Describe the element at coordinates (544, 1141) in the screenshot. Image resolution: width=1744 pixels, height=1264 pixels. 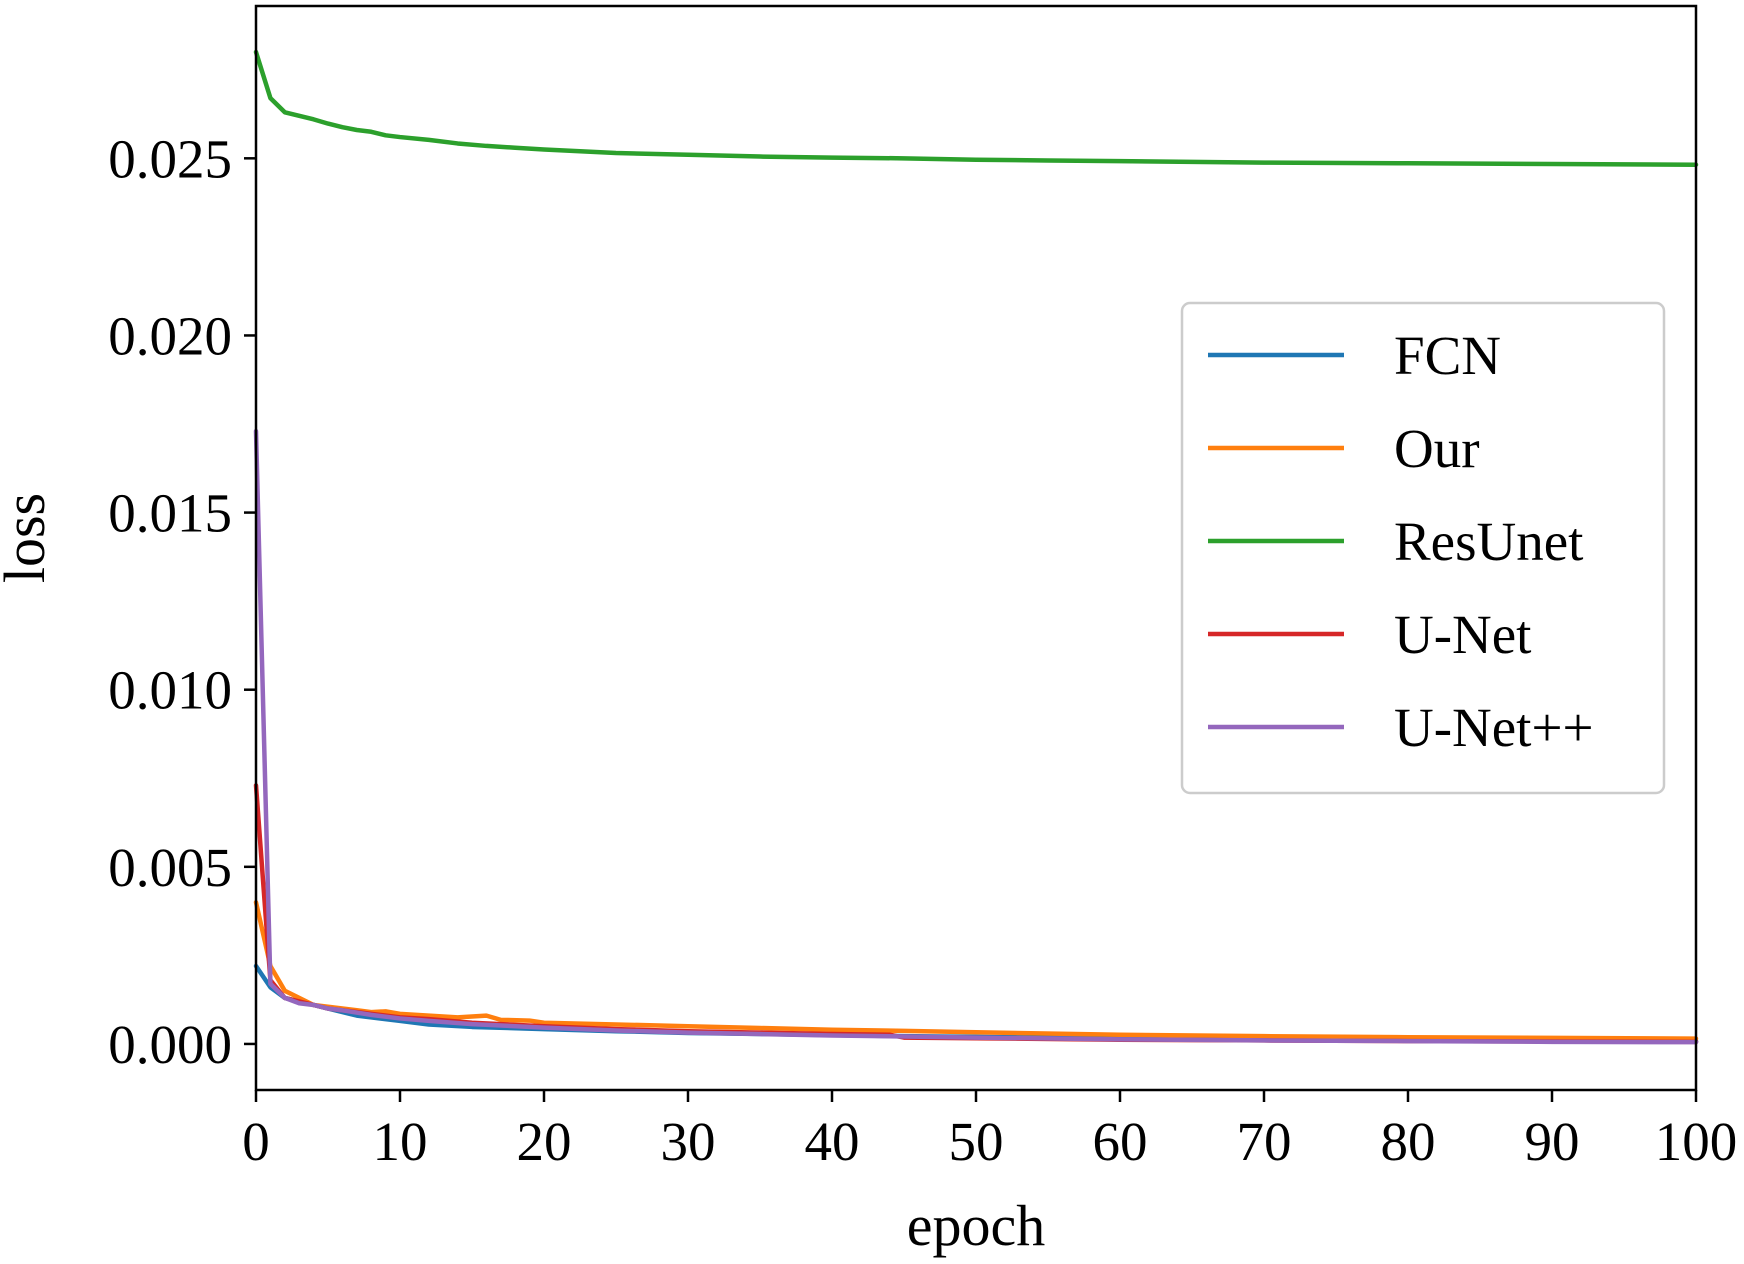
I see `x-tick-label: 20` at that location.